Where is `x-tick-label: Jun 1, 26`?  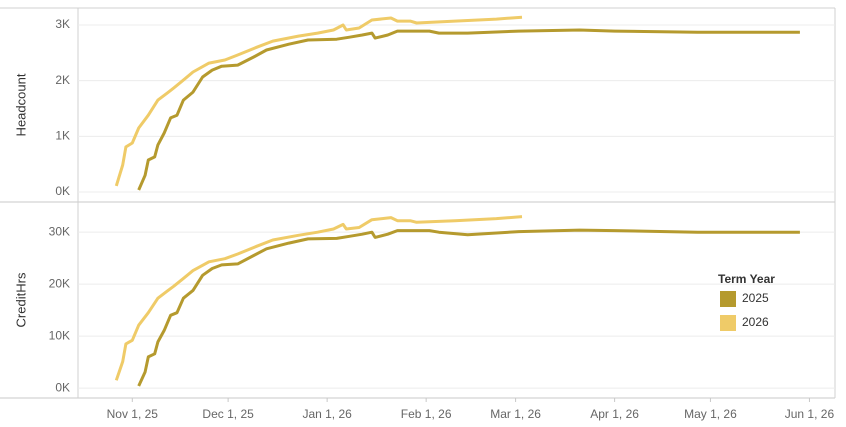 x-tick-label: Jun 1, 26 is located at coordinates (810, 414).